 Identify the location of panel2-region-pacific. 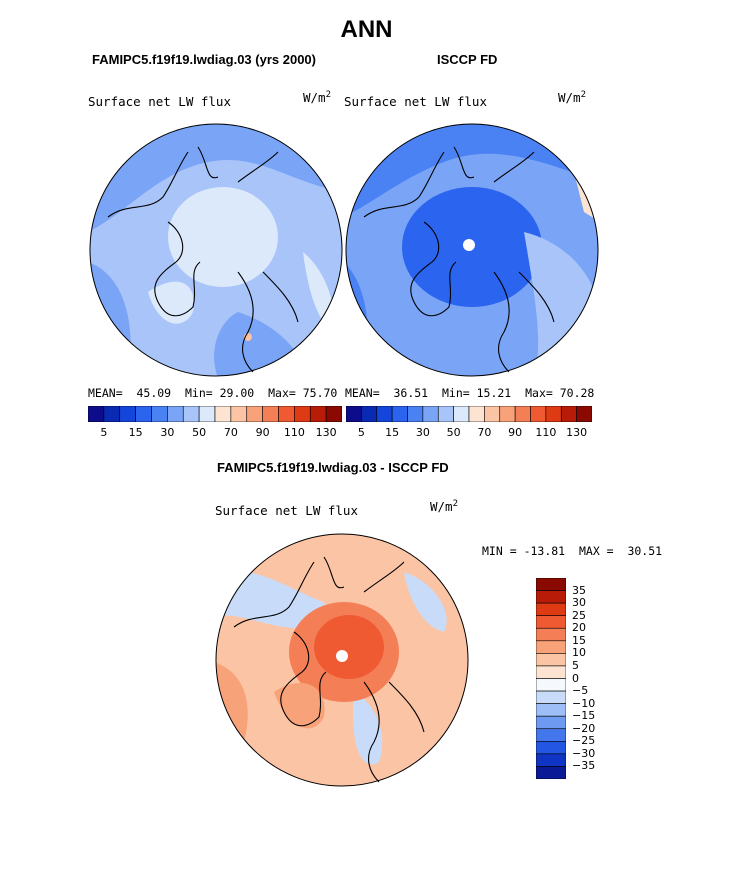
(472, 170).